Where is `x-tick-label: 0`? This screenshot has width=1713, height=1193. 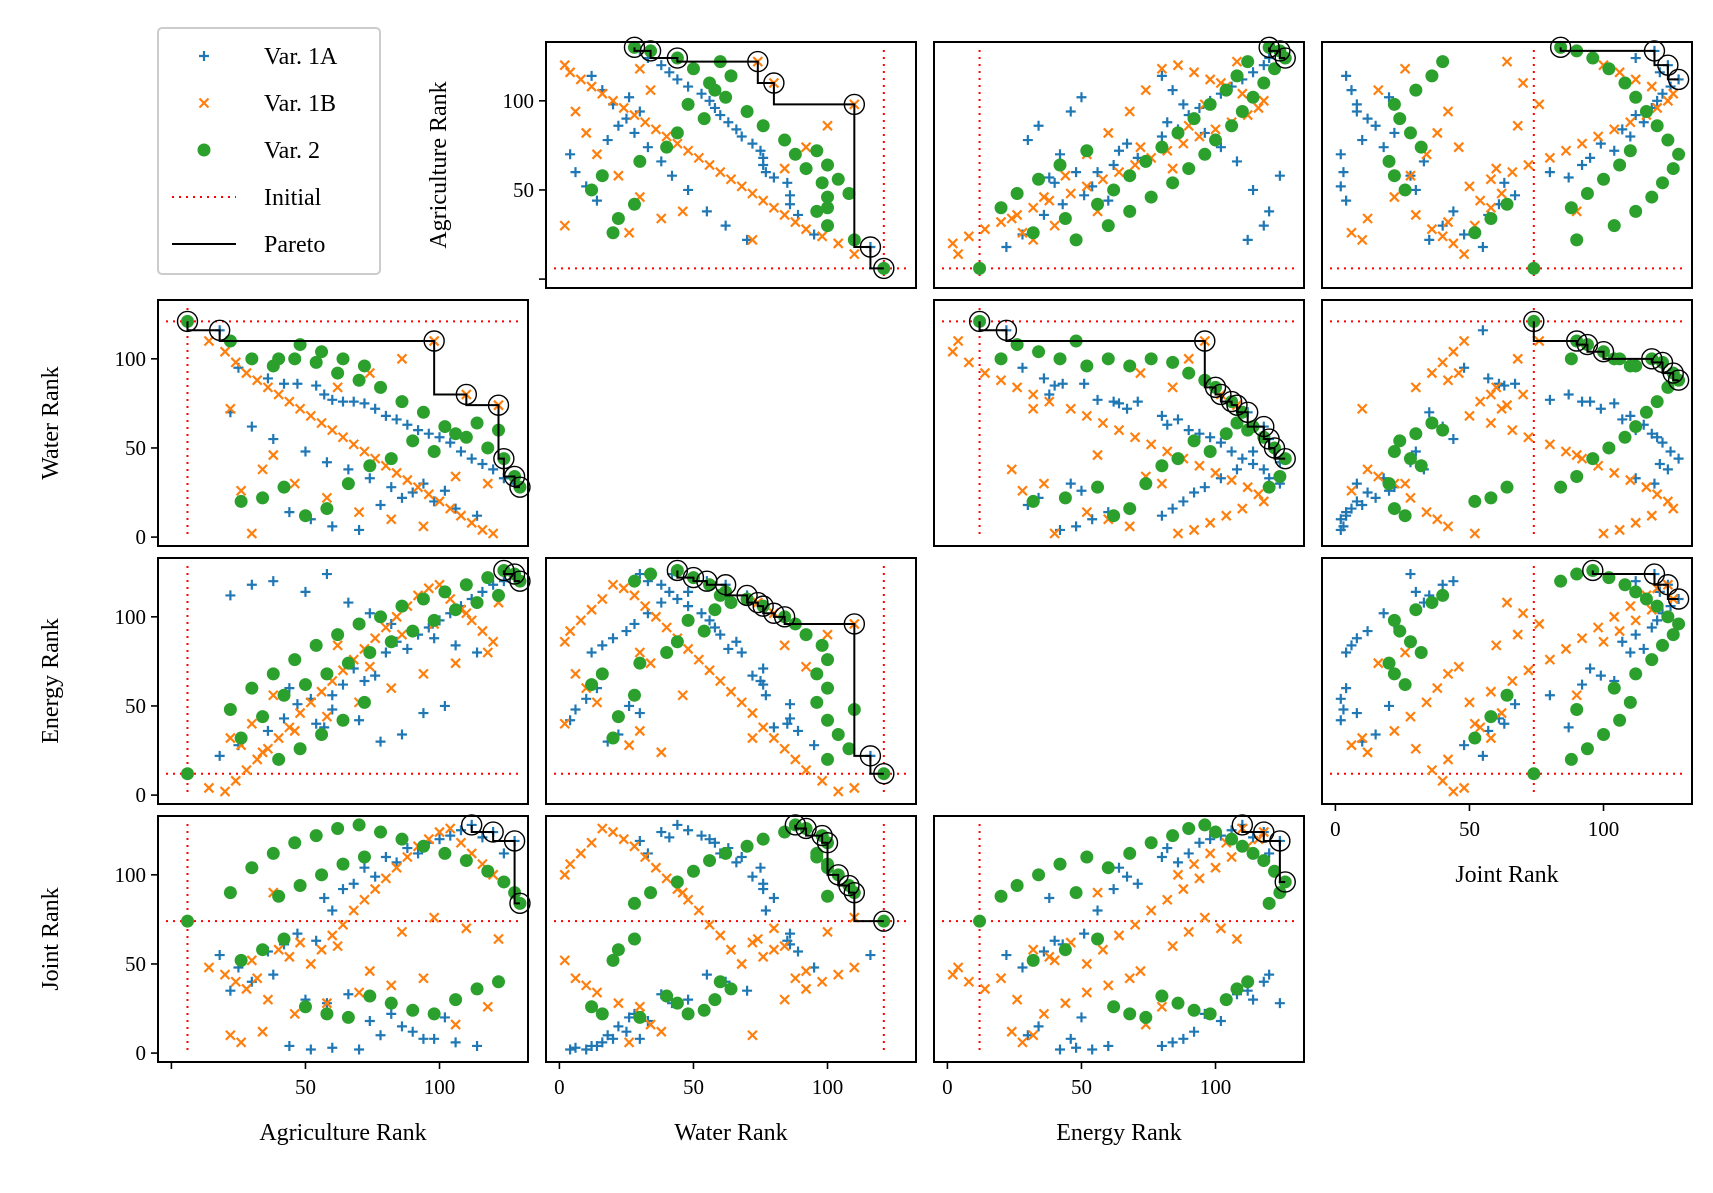 x-tick-label: 0 is located at coordinates (1335, 829).